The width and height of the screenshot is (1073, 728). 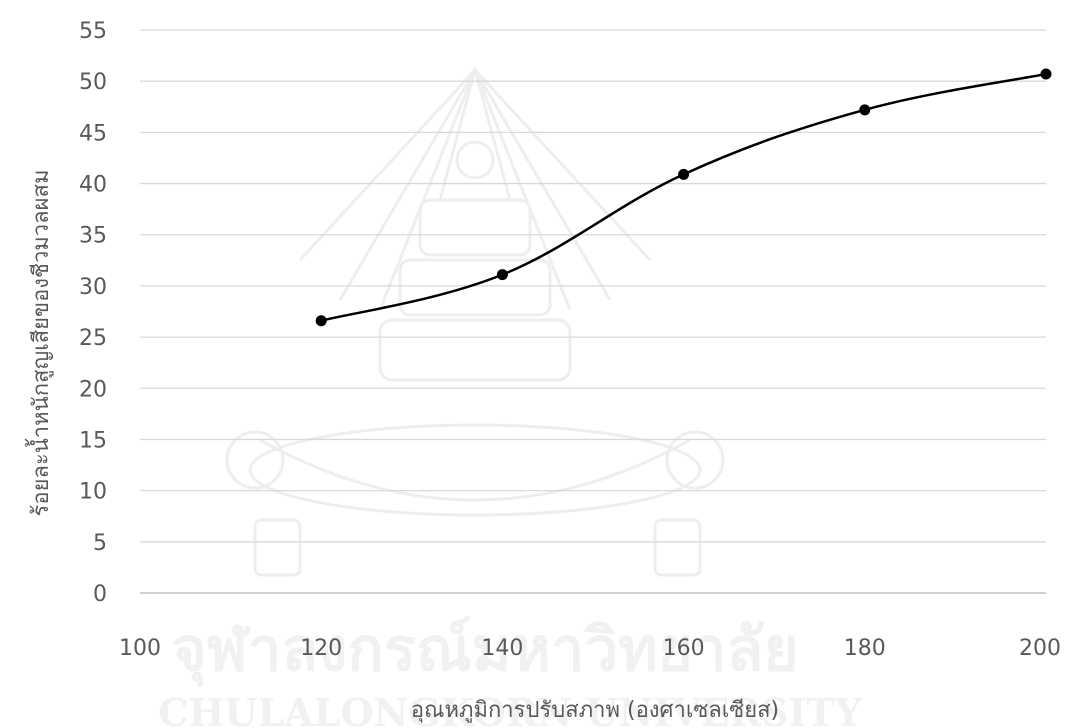 What do you see at coordinates (93, 31) in the screenshot?
I see `y-tick-label: 55` at bounding box center [93, 31].